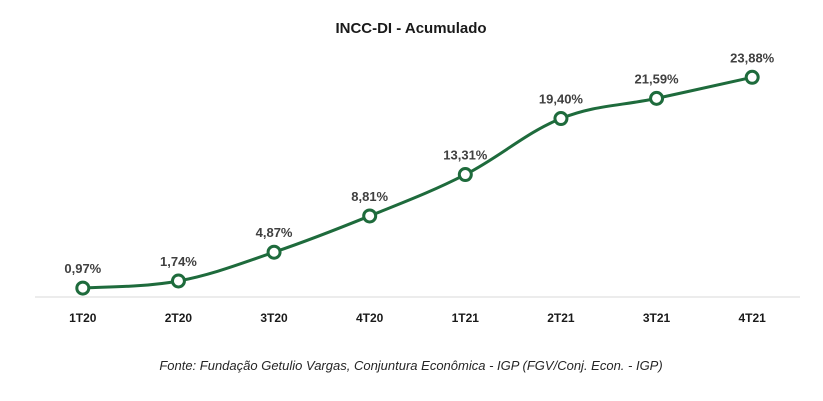 Image resolution: width=823 pixels, height=401 pixels. Describe the element at coordinates (83, 288) in the screenshot. I see `data-point-1t20` at that location.